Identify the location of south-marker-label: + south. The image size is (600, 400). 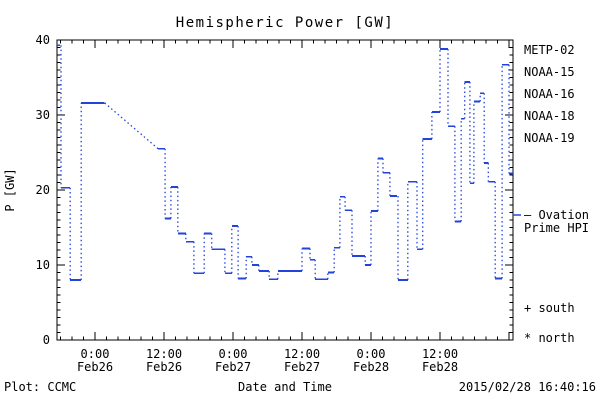
(549, 308).